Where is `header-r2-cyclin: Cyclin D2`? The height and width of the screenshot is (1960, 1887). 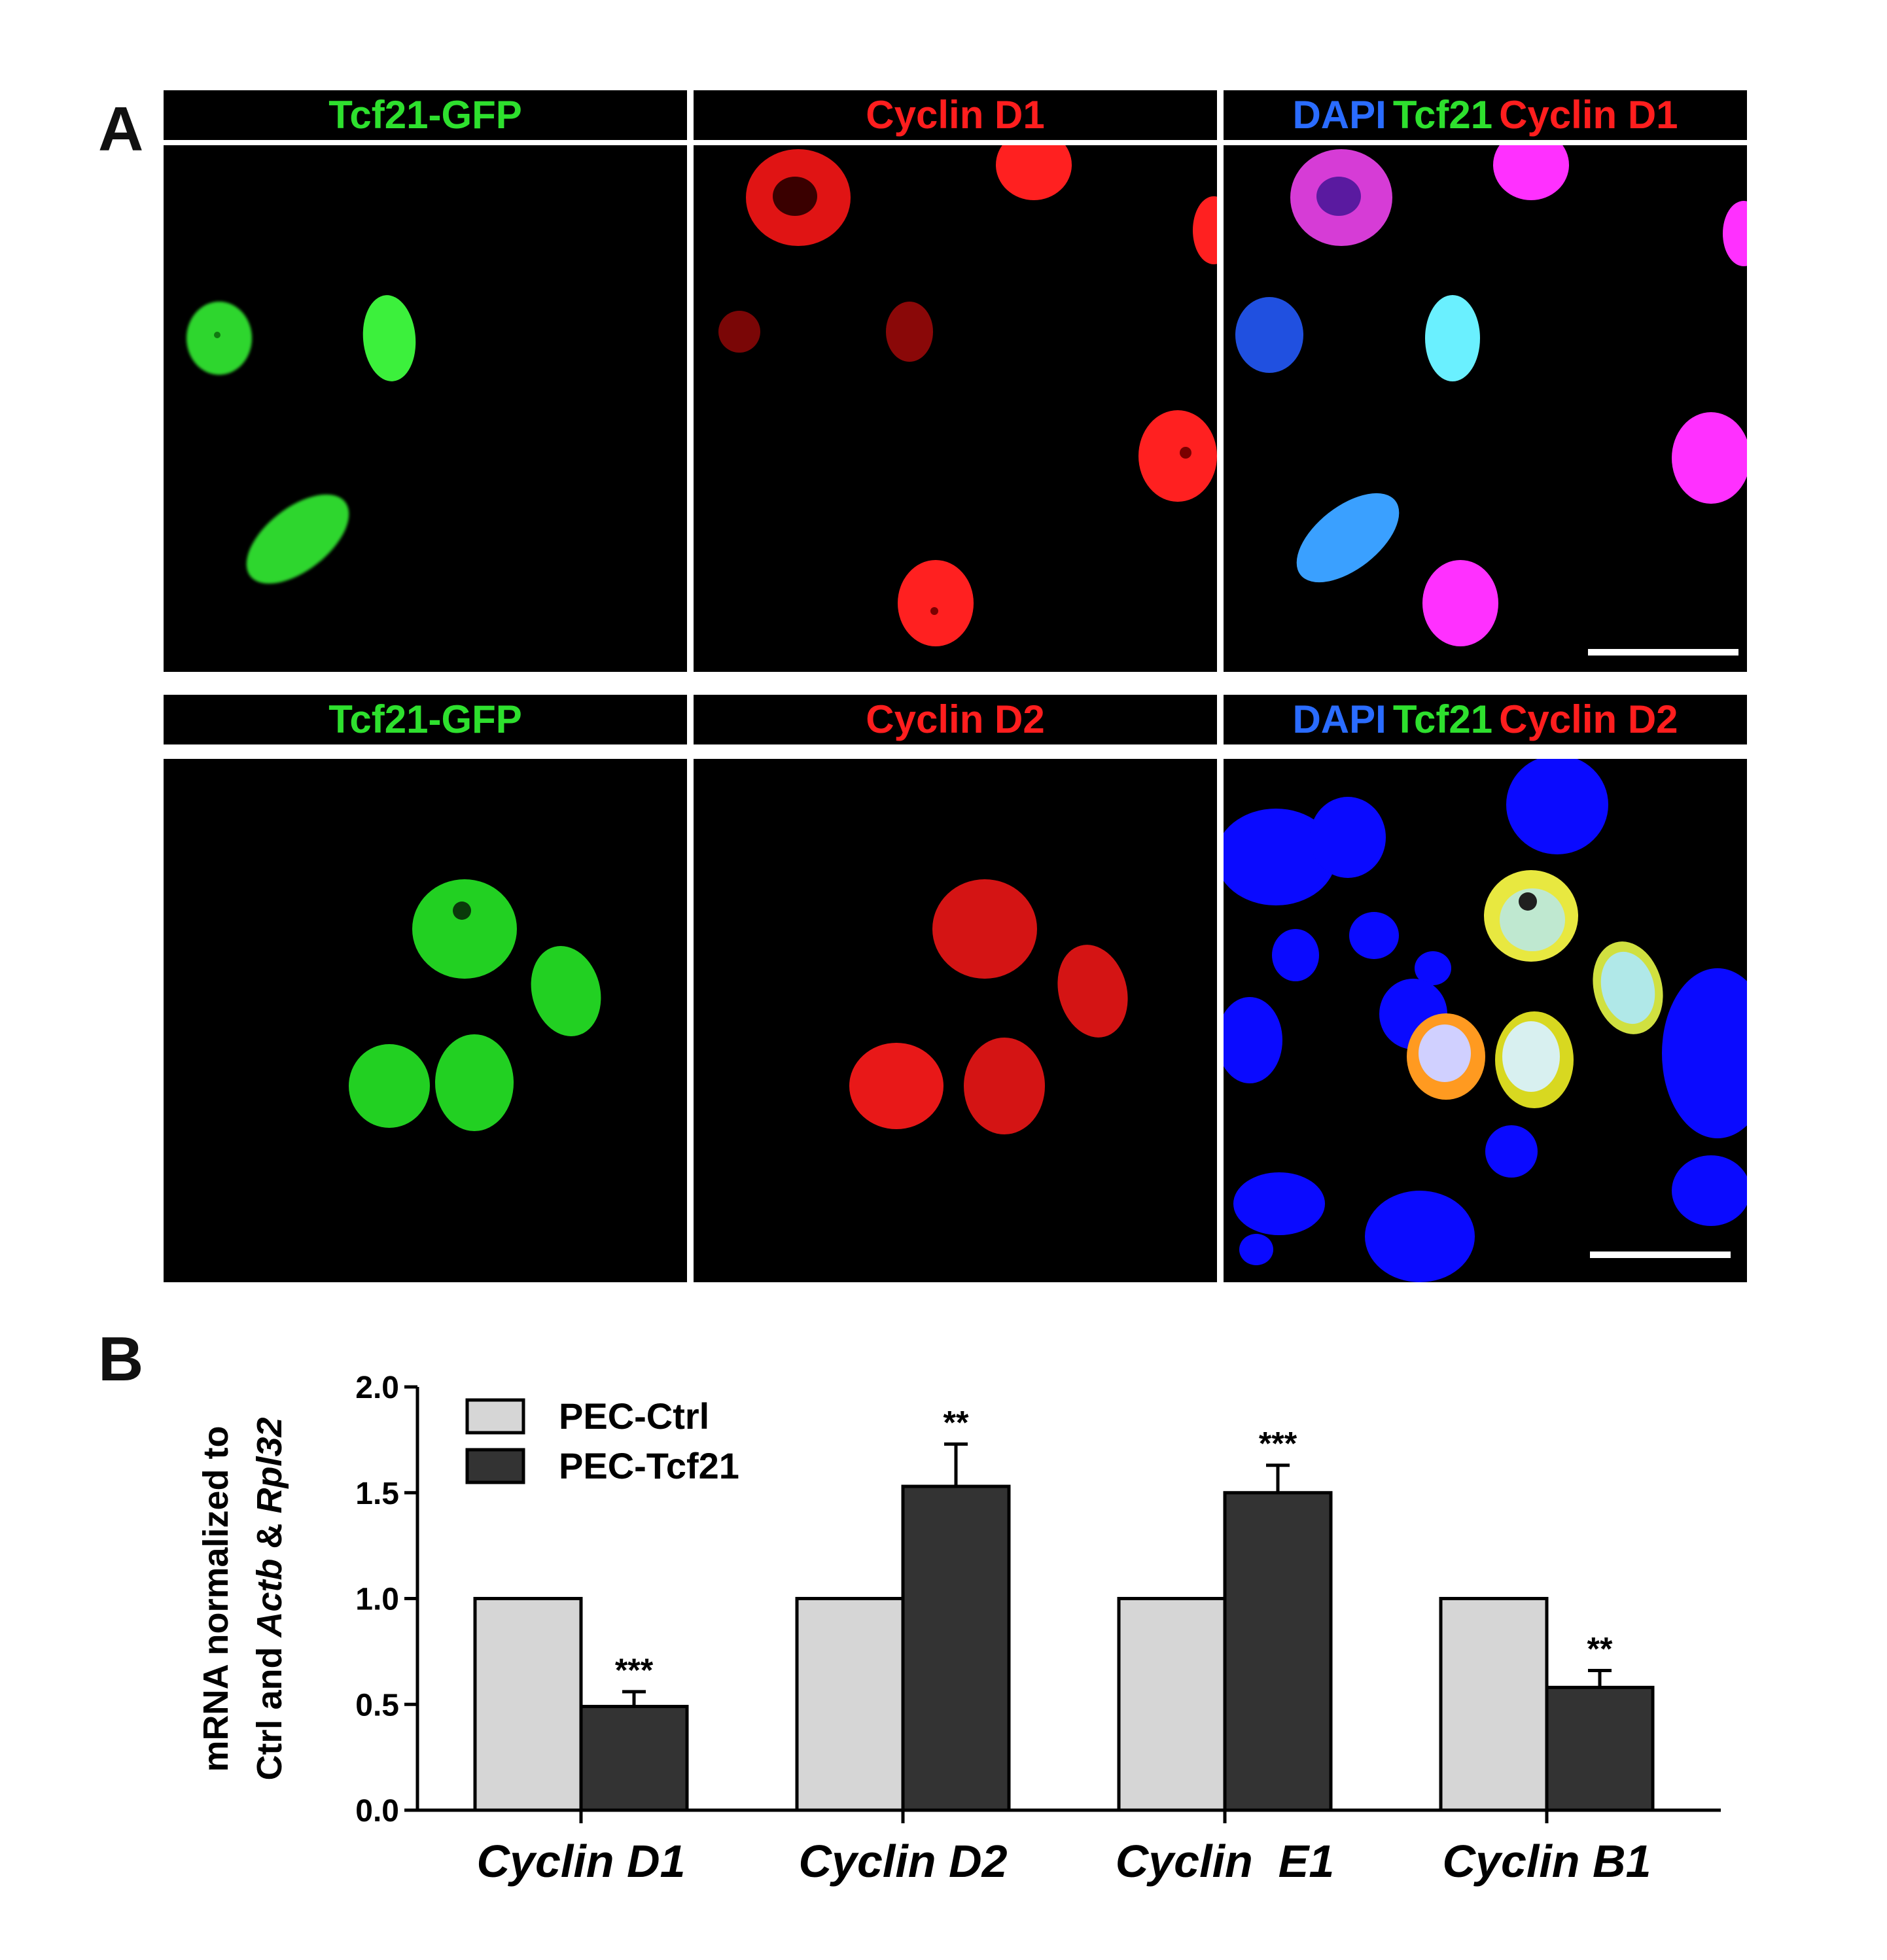
header-r2-cyclin: Cyclin D2 is located at coordinates (956, 719).